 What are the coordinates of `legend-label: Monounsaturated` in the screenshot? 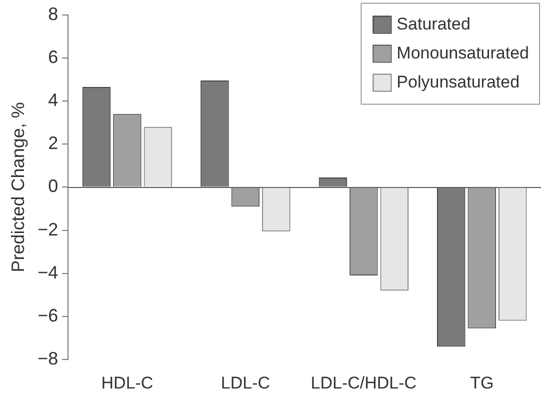 It's located at (463, 52).